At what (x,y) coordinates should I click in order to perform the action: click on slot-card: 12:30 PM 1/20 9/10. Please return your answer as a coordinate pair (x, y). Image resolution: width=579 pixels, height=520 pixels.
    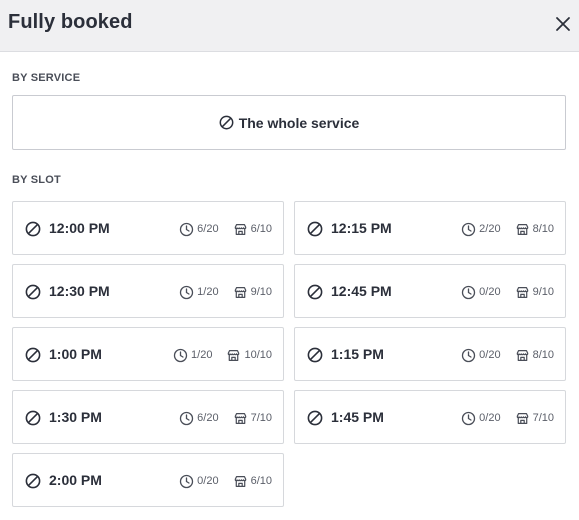
    Looking at the image, I should click on (148, 291).